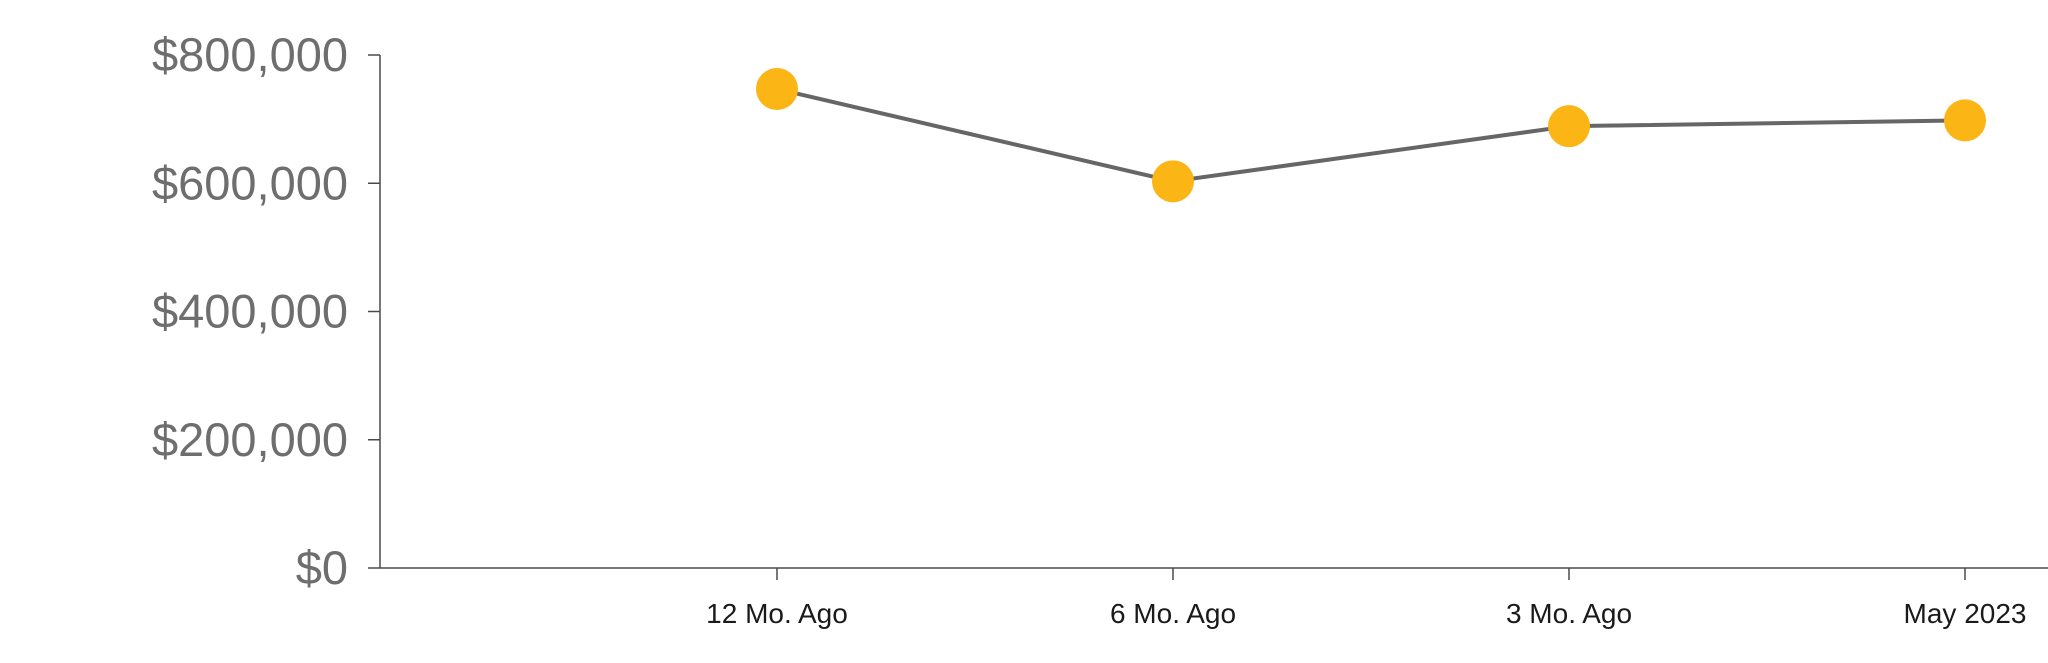 The image size is (2048, 663). Describe the element at coordinates (322, 567) in the screenshot. I see `y-tick-label: $0` at that location.